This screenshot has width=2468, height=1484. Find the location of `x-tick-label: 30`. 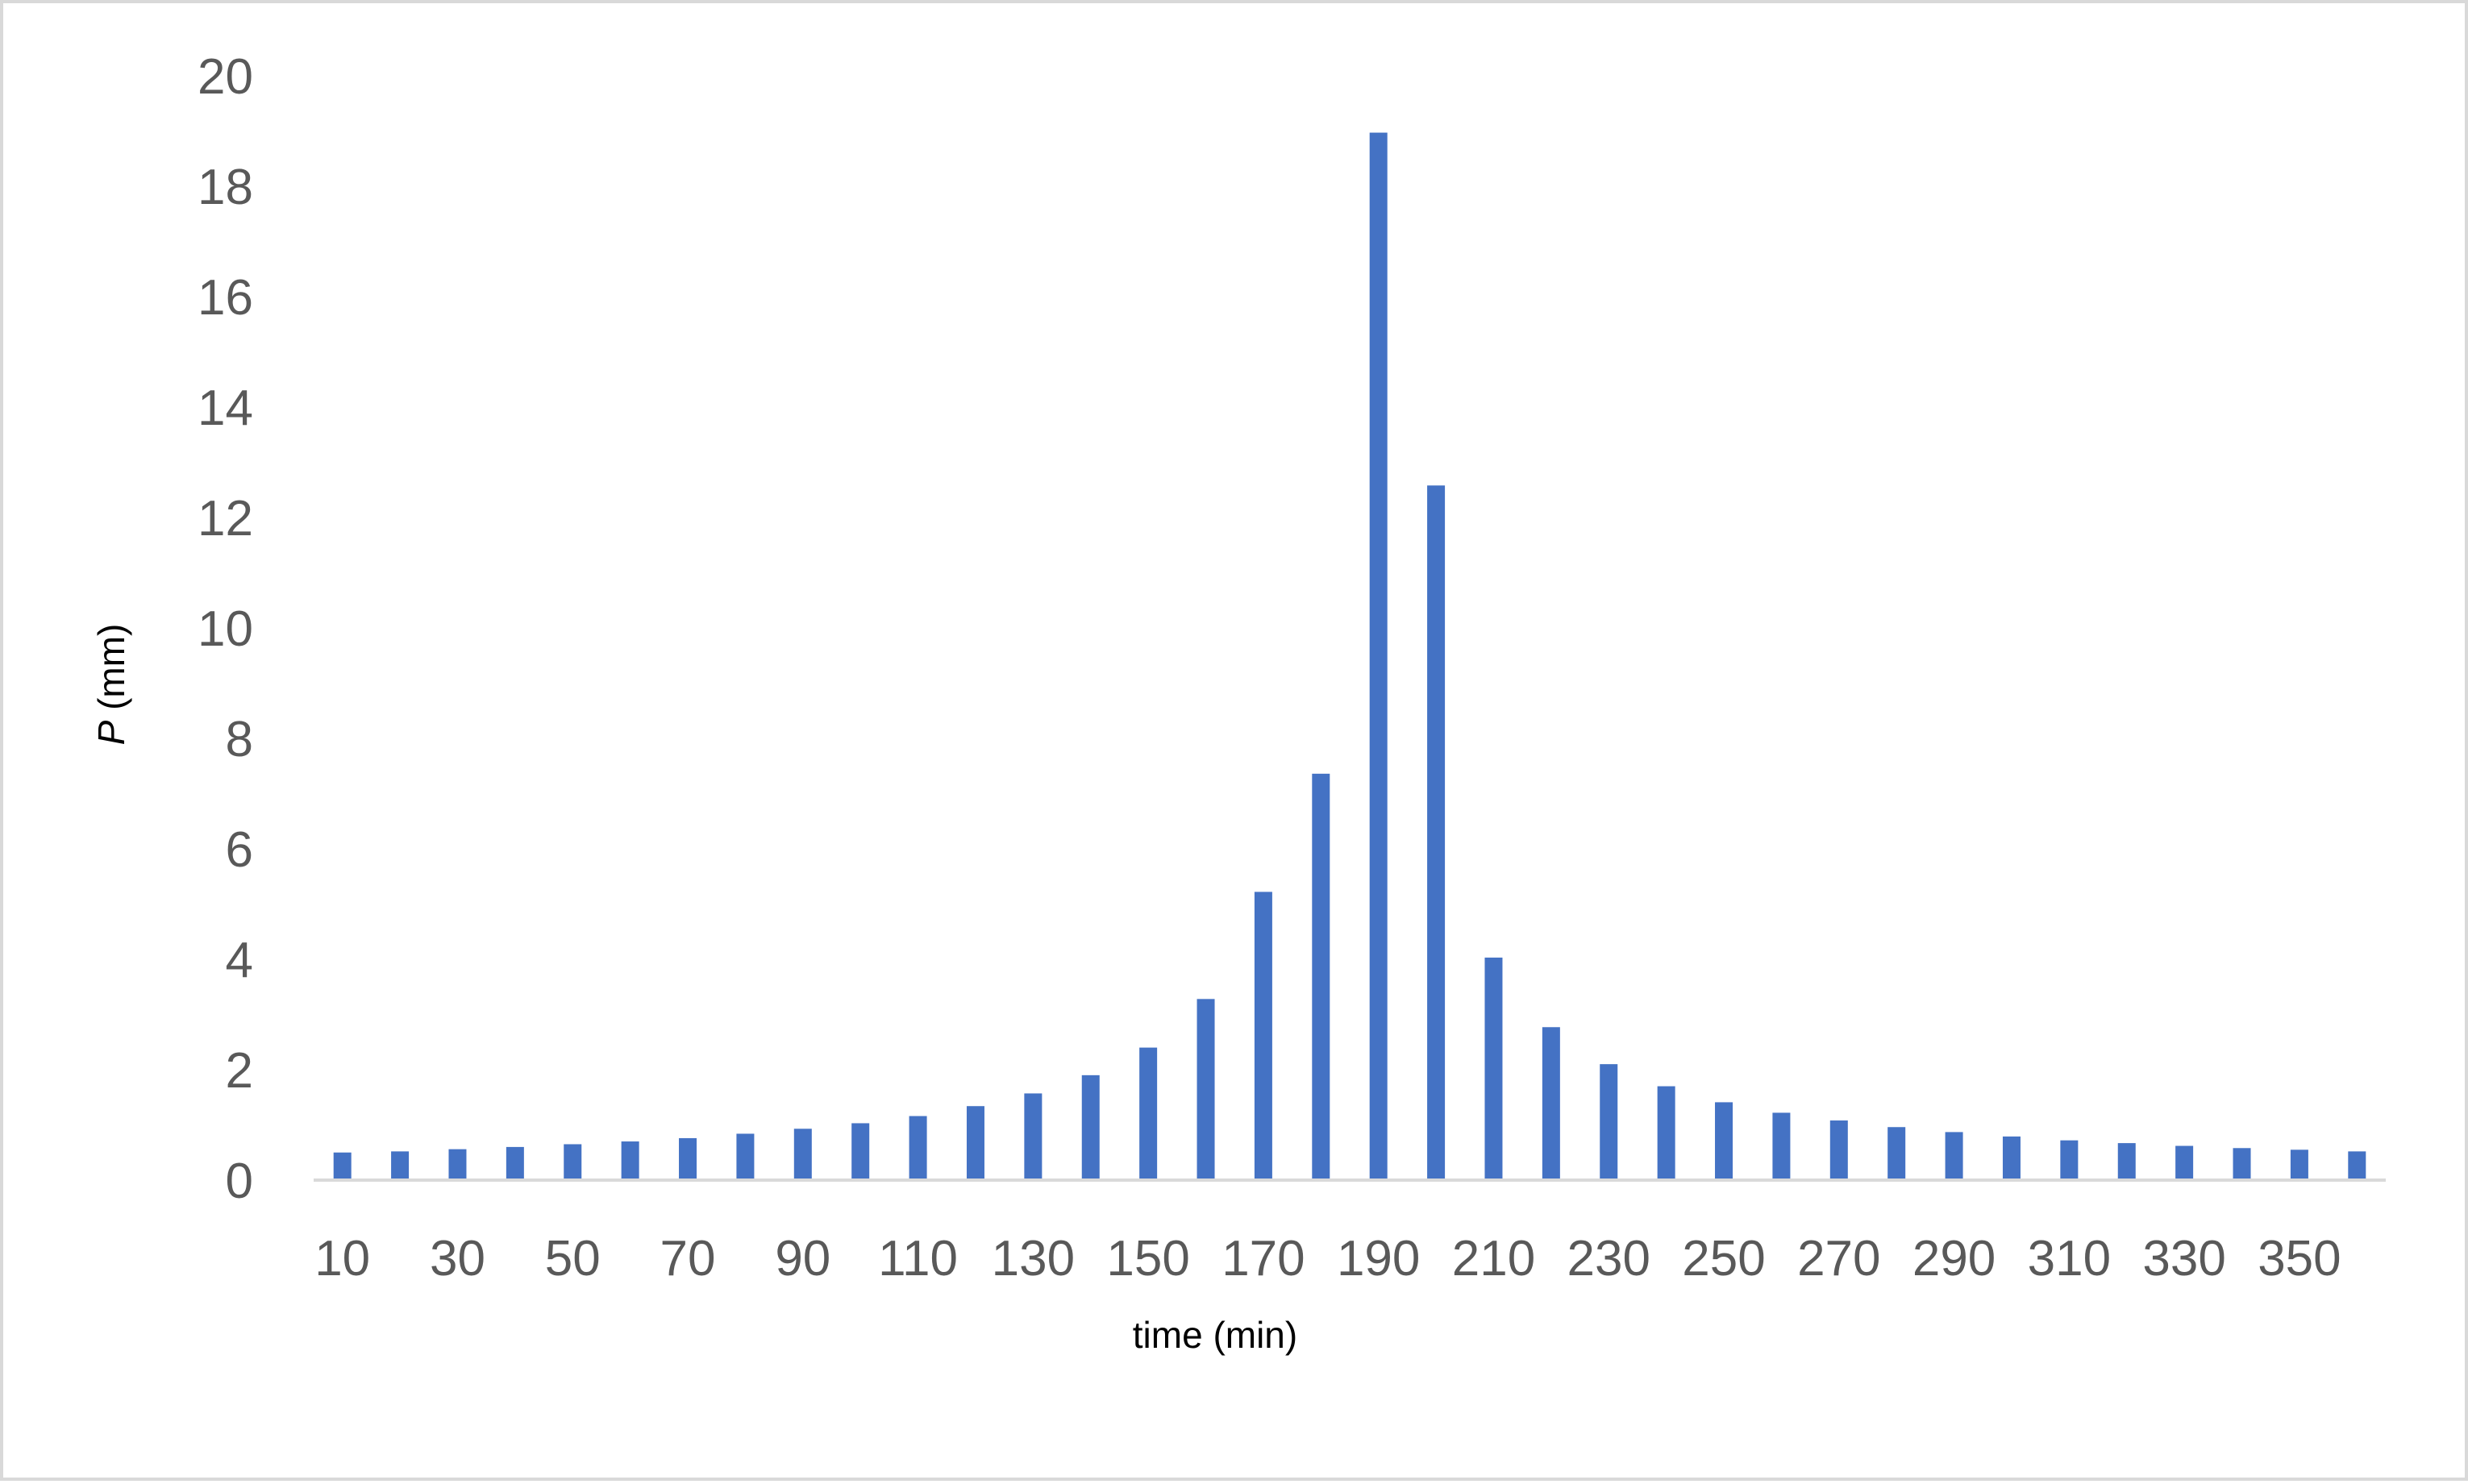

x-tick-label: 30 is located at coordinates (457, 1259).